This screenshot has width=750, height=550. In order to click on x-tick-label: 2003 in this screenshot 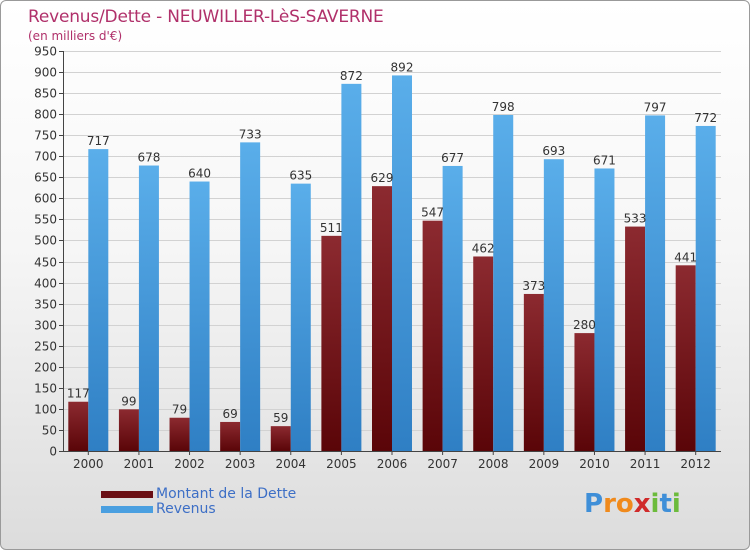, I will do `click(240, 464)`.